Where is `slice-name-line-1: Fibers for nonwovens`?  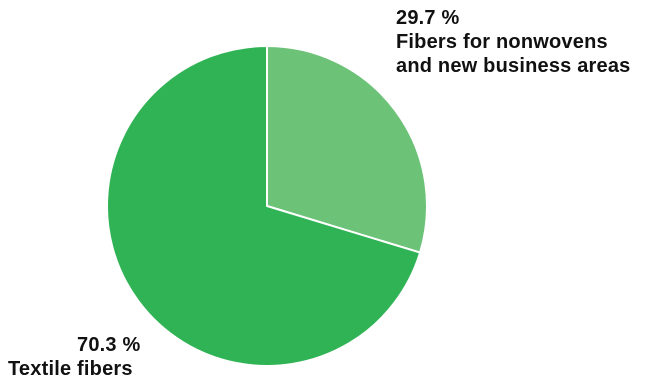
slice-name-line-1: Fibers for nonwovens is located at coordinates (513, 42).